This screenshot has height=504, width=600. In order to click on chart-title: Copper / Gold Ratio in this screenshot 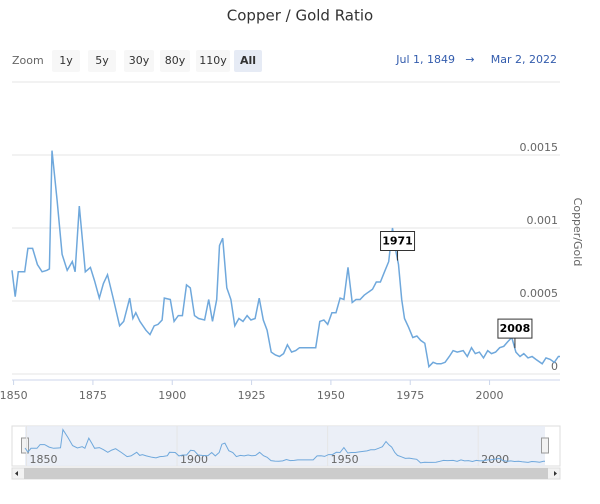, I will do `click(300, 16)`.